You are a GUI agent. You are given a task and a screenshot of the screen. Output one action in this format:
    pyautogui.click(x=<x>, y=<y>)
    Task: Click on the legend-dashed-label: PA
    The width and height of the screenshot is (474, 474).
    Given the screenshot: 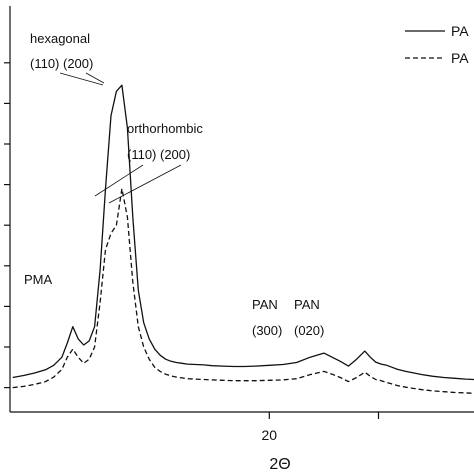 What is the action you would take?
    pyautogui.click(x=460, y=58)
    